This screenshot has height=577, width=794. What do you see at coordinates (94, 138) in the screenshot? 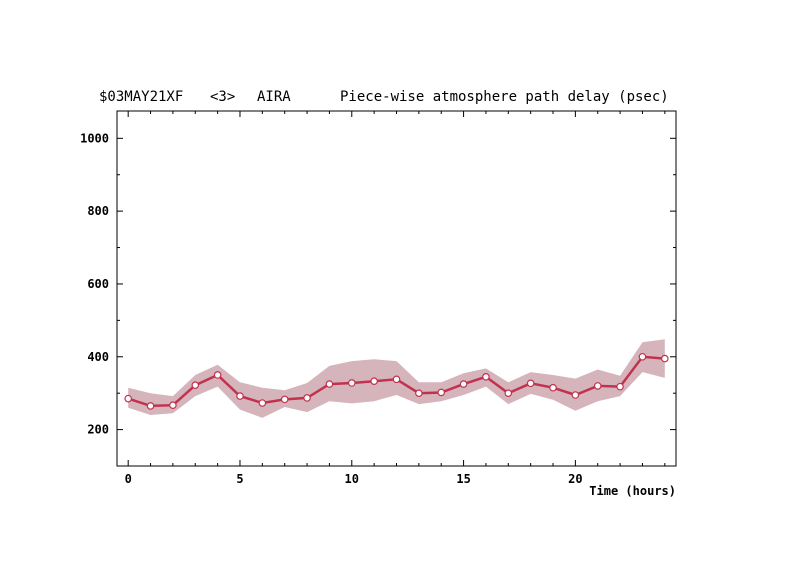
I see `y-tick-label: 1000` at bounding box center [94, 138].